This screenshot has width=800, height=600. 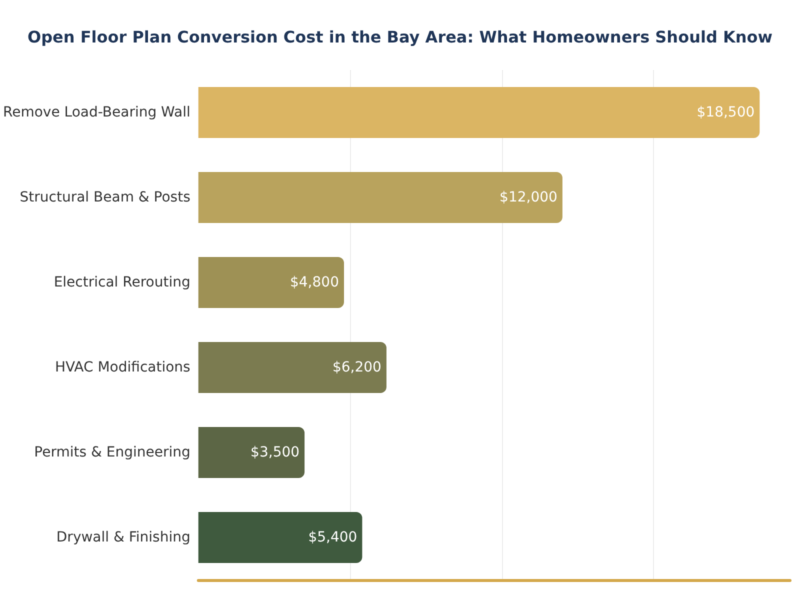 What do you see at coordinates (96, 112) in the screenshot?
I see `y-tick-label: Remove Load-Bearing Wall` at bounding box center [96, 112].